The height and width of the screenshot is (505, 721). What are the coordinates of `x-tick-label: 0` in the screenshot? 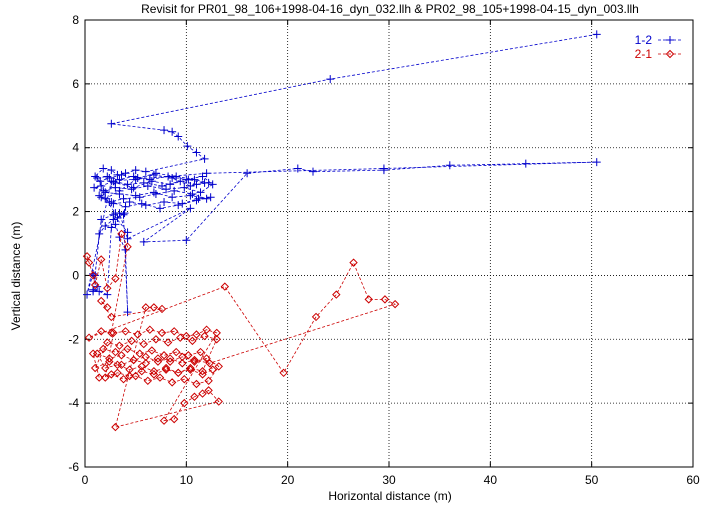 It's located at (85, 480).